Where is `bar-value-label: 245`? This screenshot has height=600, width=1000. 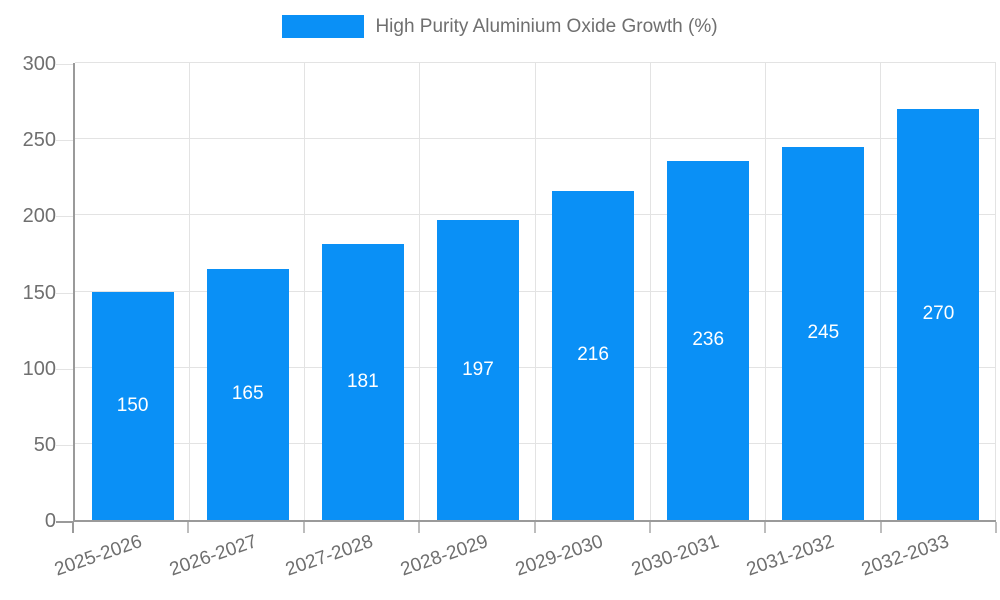 bar-value-label: 245 is located at coordinates (823, 333).